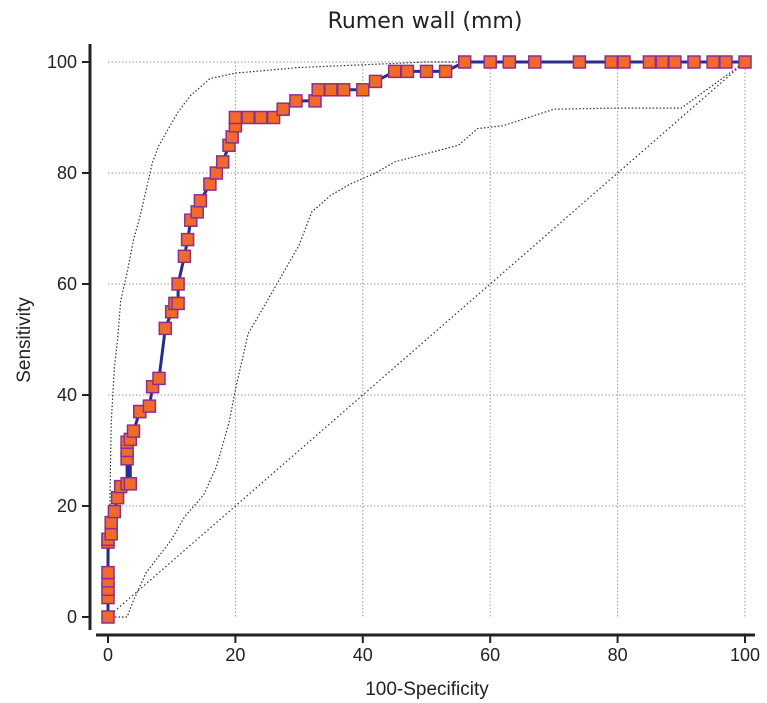  What do you see at coordinates (425, 21) in the screenshot?
I see `chart-title: Rumen wall (mm)` at bounding box center [425, 21].